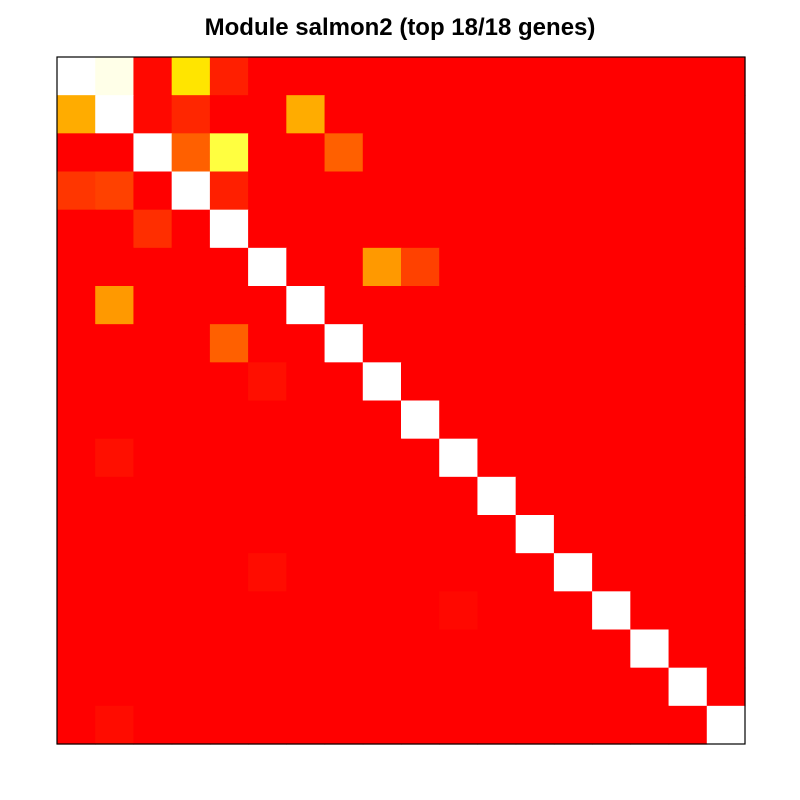 This screenshot has width=800, height=800. What do you see at coordinates (420, 382) in the screenshot?
I see `heatmap-cell-r9-c10` at bounding box center [420, 382].